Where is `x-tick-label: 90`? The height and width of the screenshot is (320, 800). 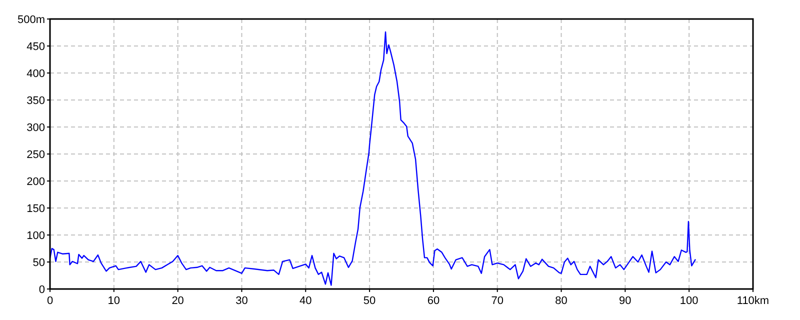
x-tick-label: 90 is located at coordinates (625, 301).